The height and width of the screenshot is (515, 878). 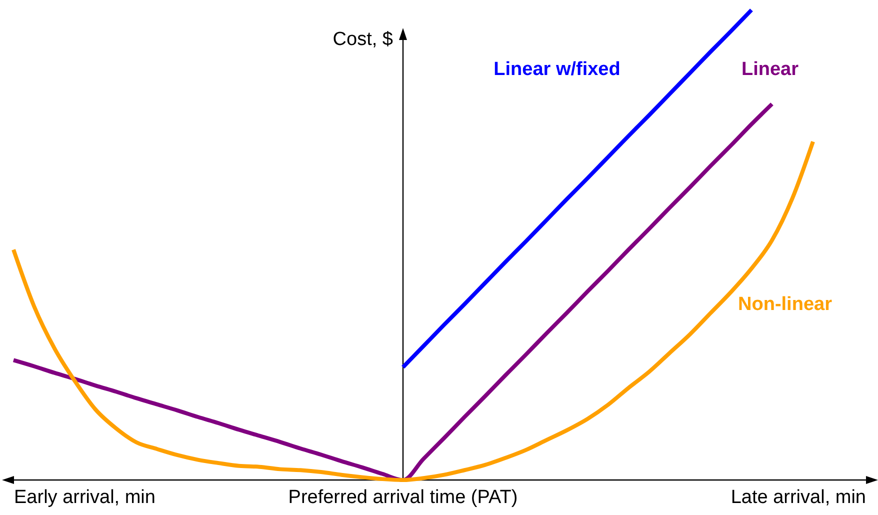 I want to click on y-axis-title: Cost, $, so click(x=363, y=39).